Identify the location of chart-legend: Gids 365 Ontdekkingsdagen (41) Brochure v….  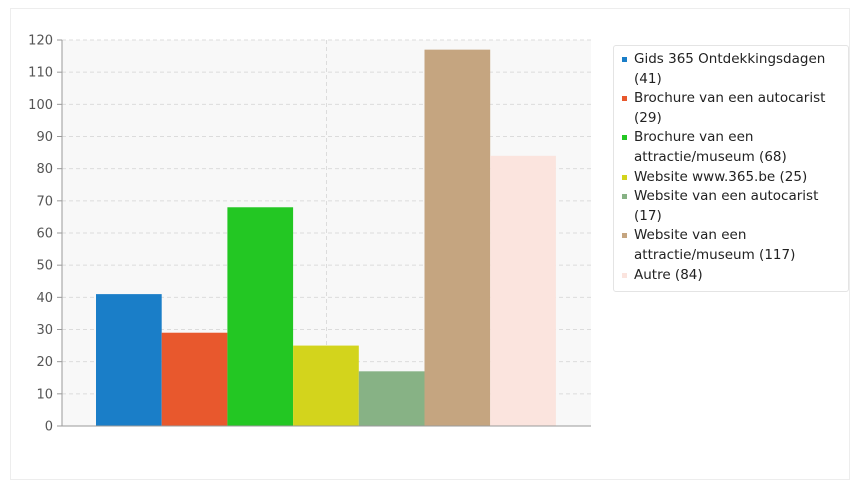
(731, 169).